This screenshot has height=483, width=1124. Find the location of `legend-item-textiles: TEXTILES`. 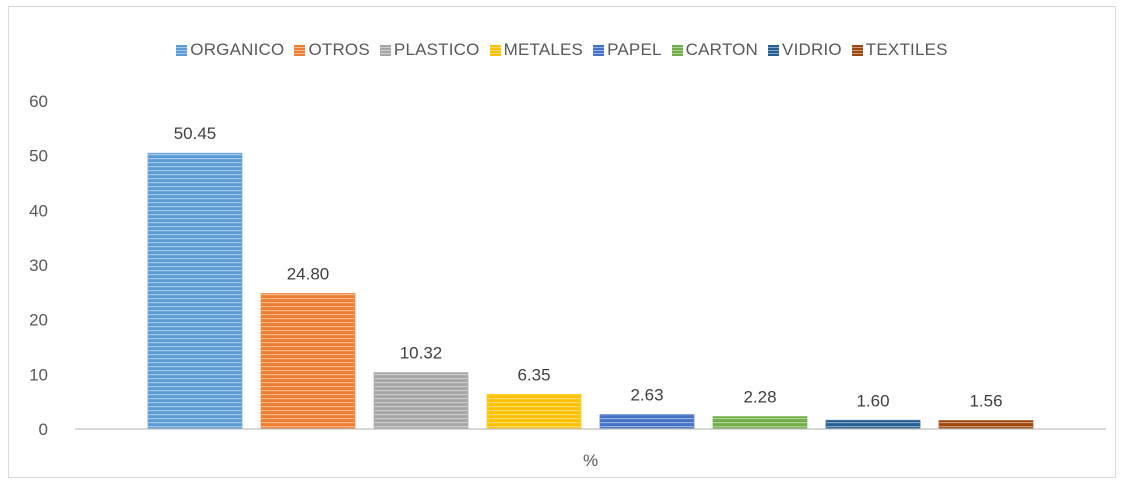

legend-item-textiles: TEXTILES is located at coordinates (899, 50).